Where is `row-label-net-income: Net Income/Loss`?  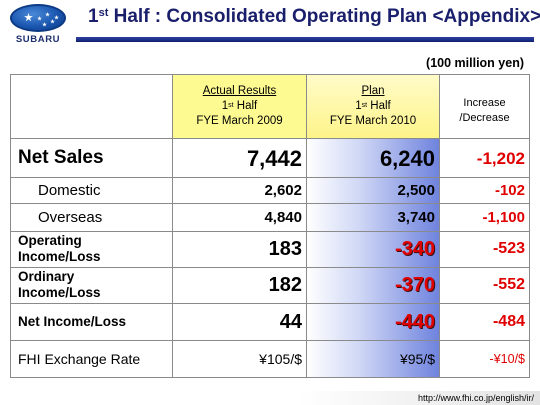 row-label-net-income: Net Income/Loss is located at coordinates (72, 321).